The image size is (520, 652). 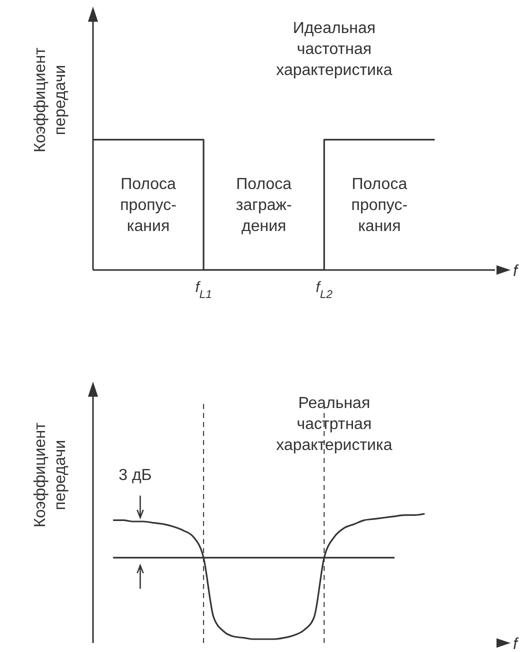 What do you see at coordinates (325, 290) in the screenshot?
I see `x-tick-label: f$_{L2}$` at bounding box center [325, 290].